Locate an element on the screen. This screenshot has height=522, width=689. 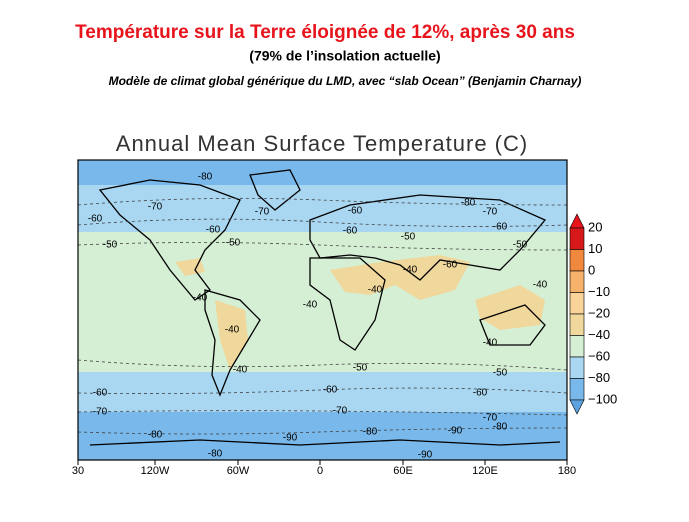
x-tick-label: 60E is located at coordinates (403, 471).